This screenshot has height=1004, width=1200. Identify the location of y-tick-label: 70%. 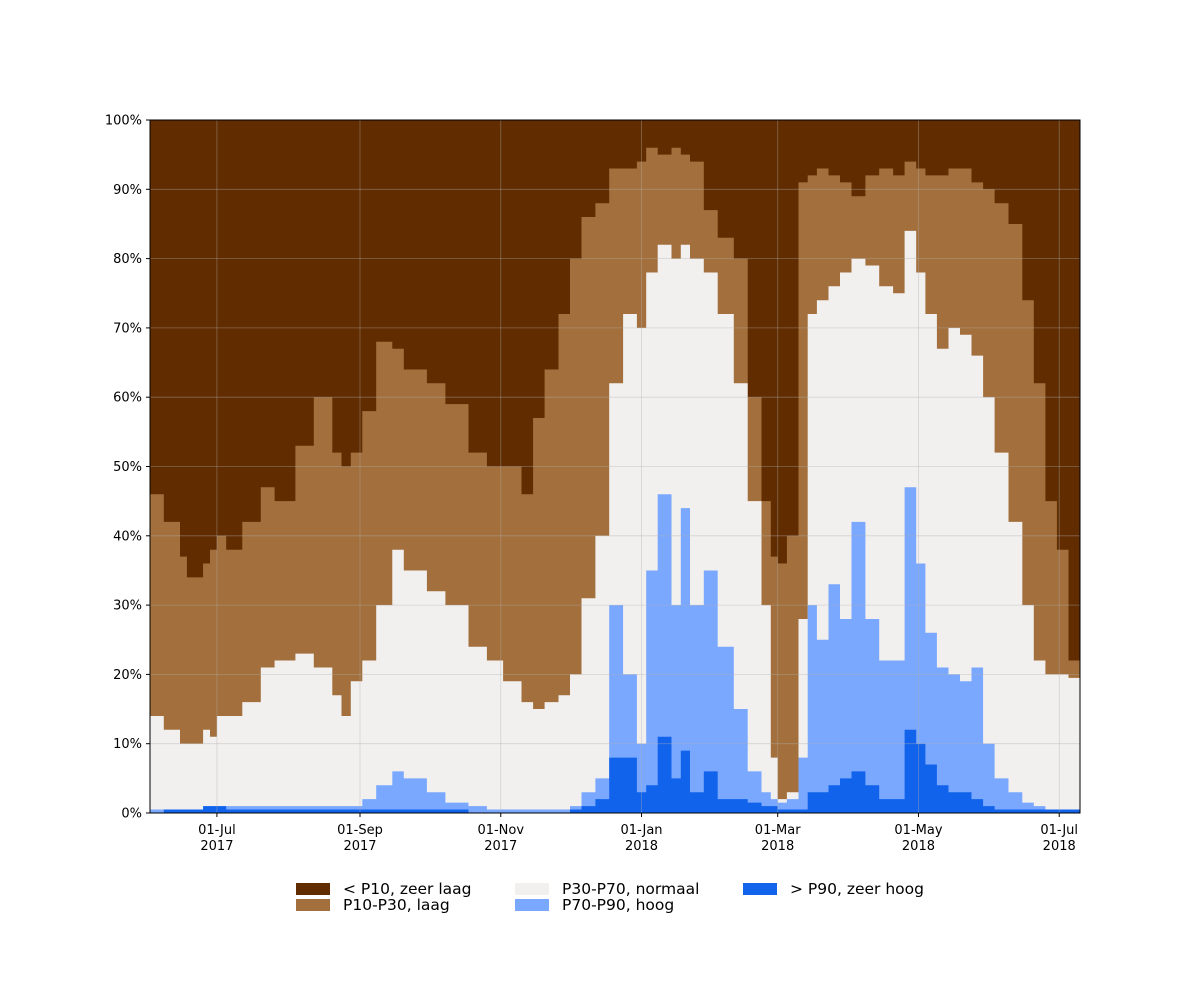
(127, 328).